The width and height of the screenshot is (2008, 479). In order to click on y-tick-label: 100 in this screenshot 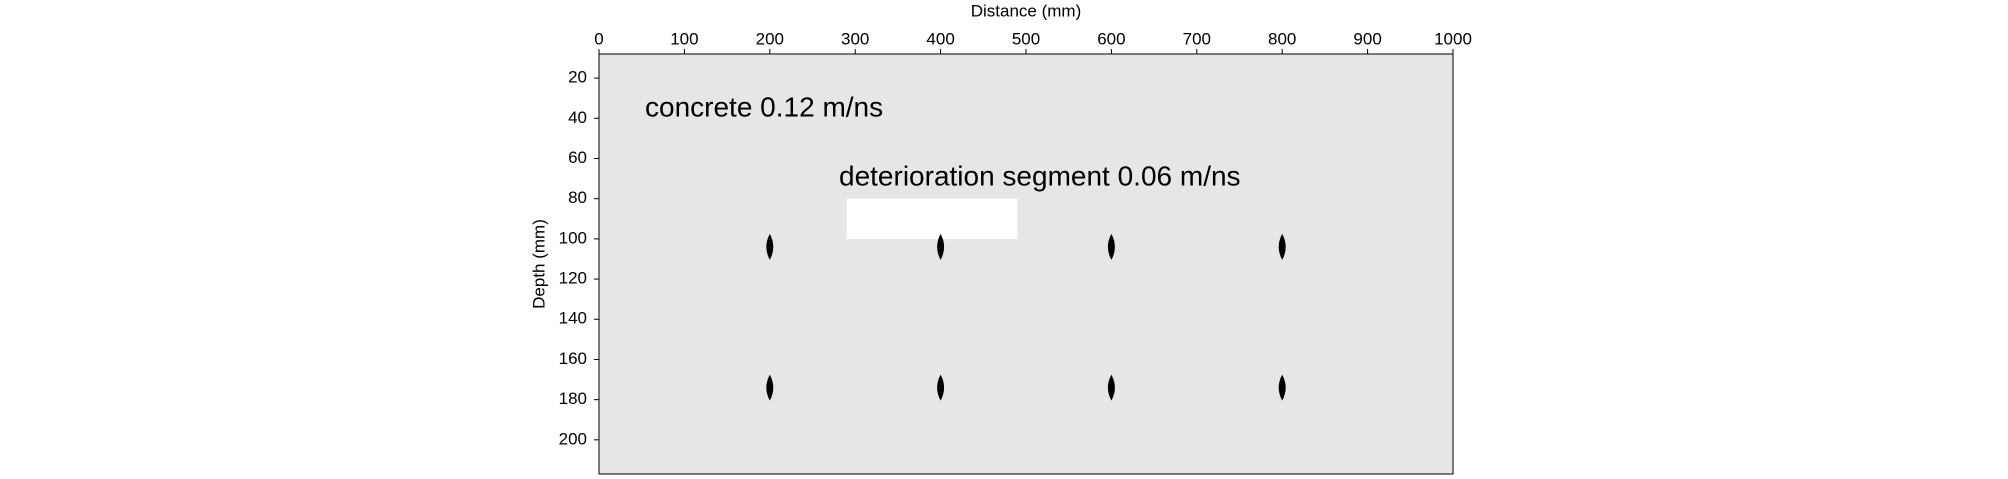, I will do `click(573, 237)`.